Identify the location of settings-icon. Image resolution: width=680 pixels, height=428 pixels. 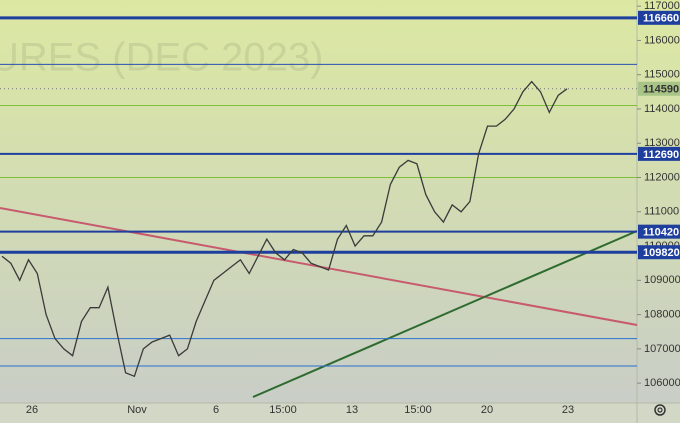
(660, 410).